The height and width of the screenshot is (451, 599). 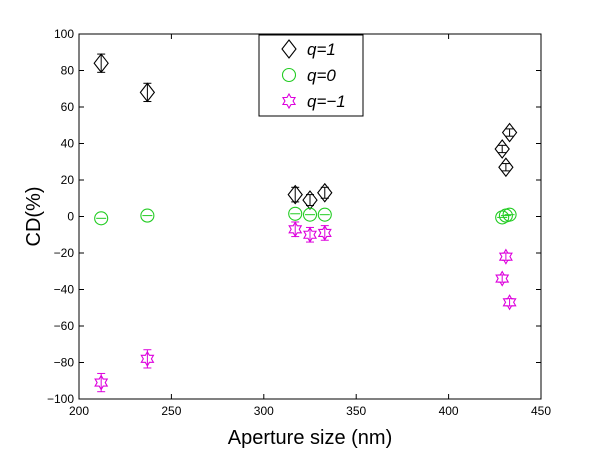 What do you see at coordinates (68, 144) in the screenshot?
I see `y-tick-label: 40` at bounding box center [68, 144].